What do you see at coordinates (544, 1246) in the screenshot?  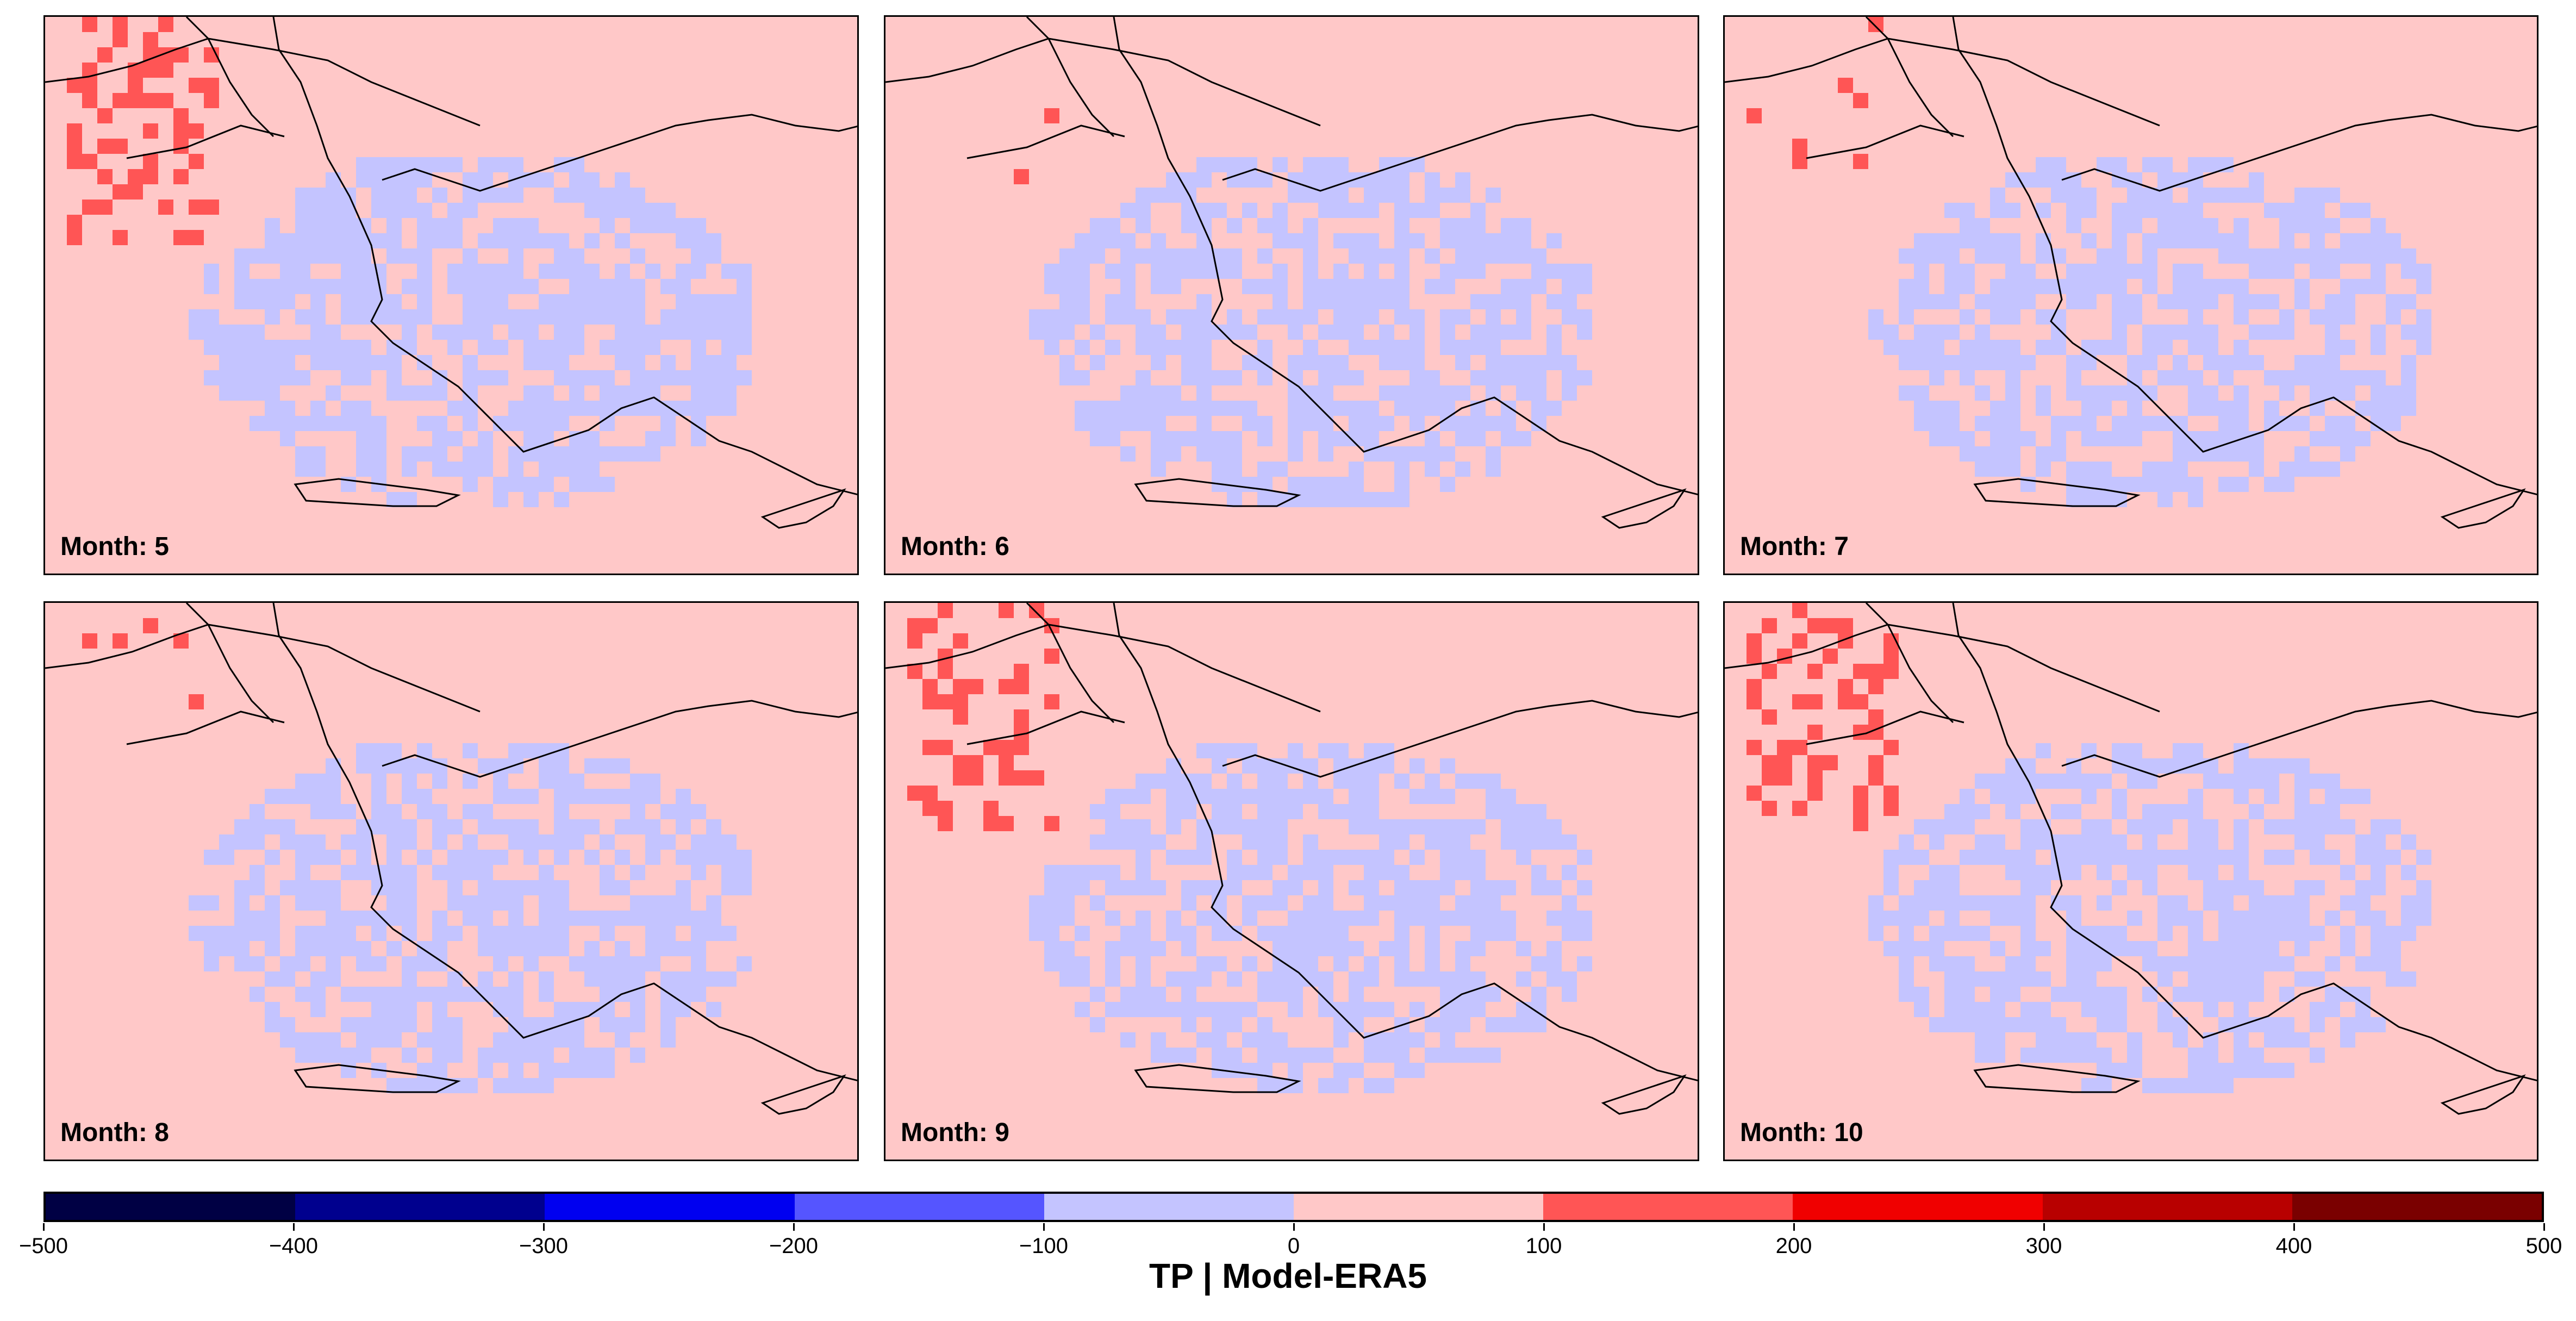 I see `colorbar-tick-label: −300` at bounding box center [544, 1246].